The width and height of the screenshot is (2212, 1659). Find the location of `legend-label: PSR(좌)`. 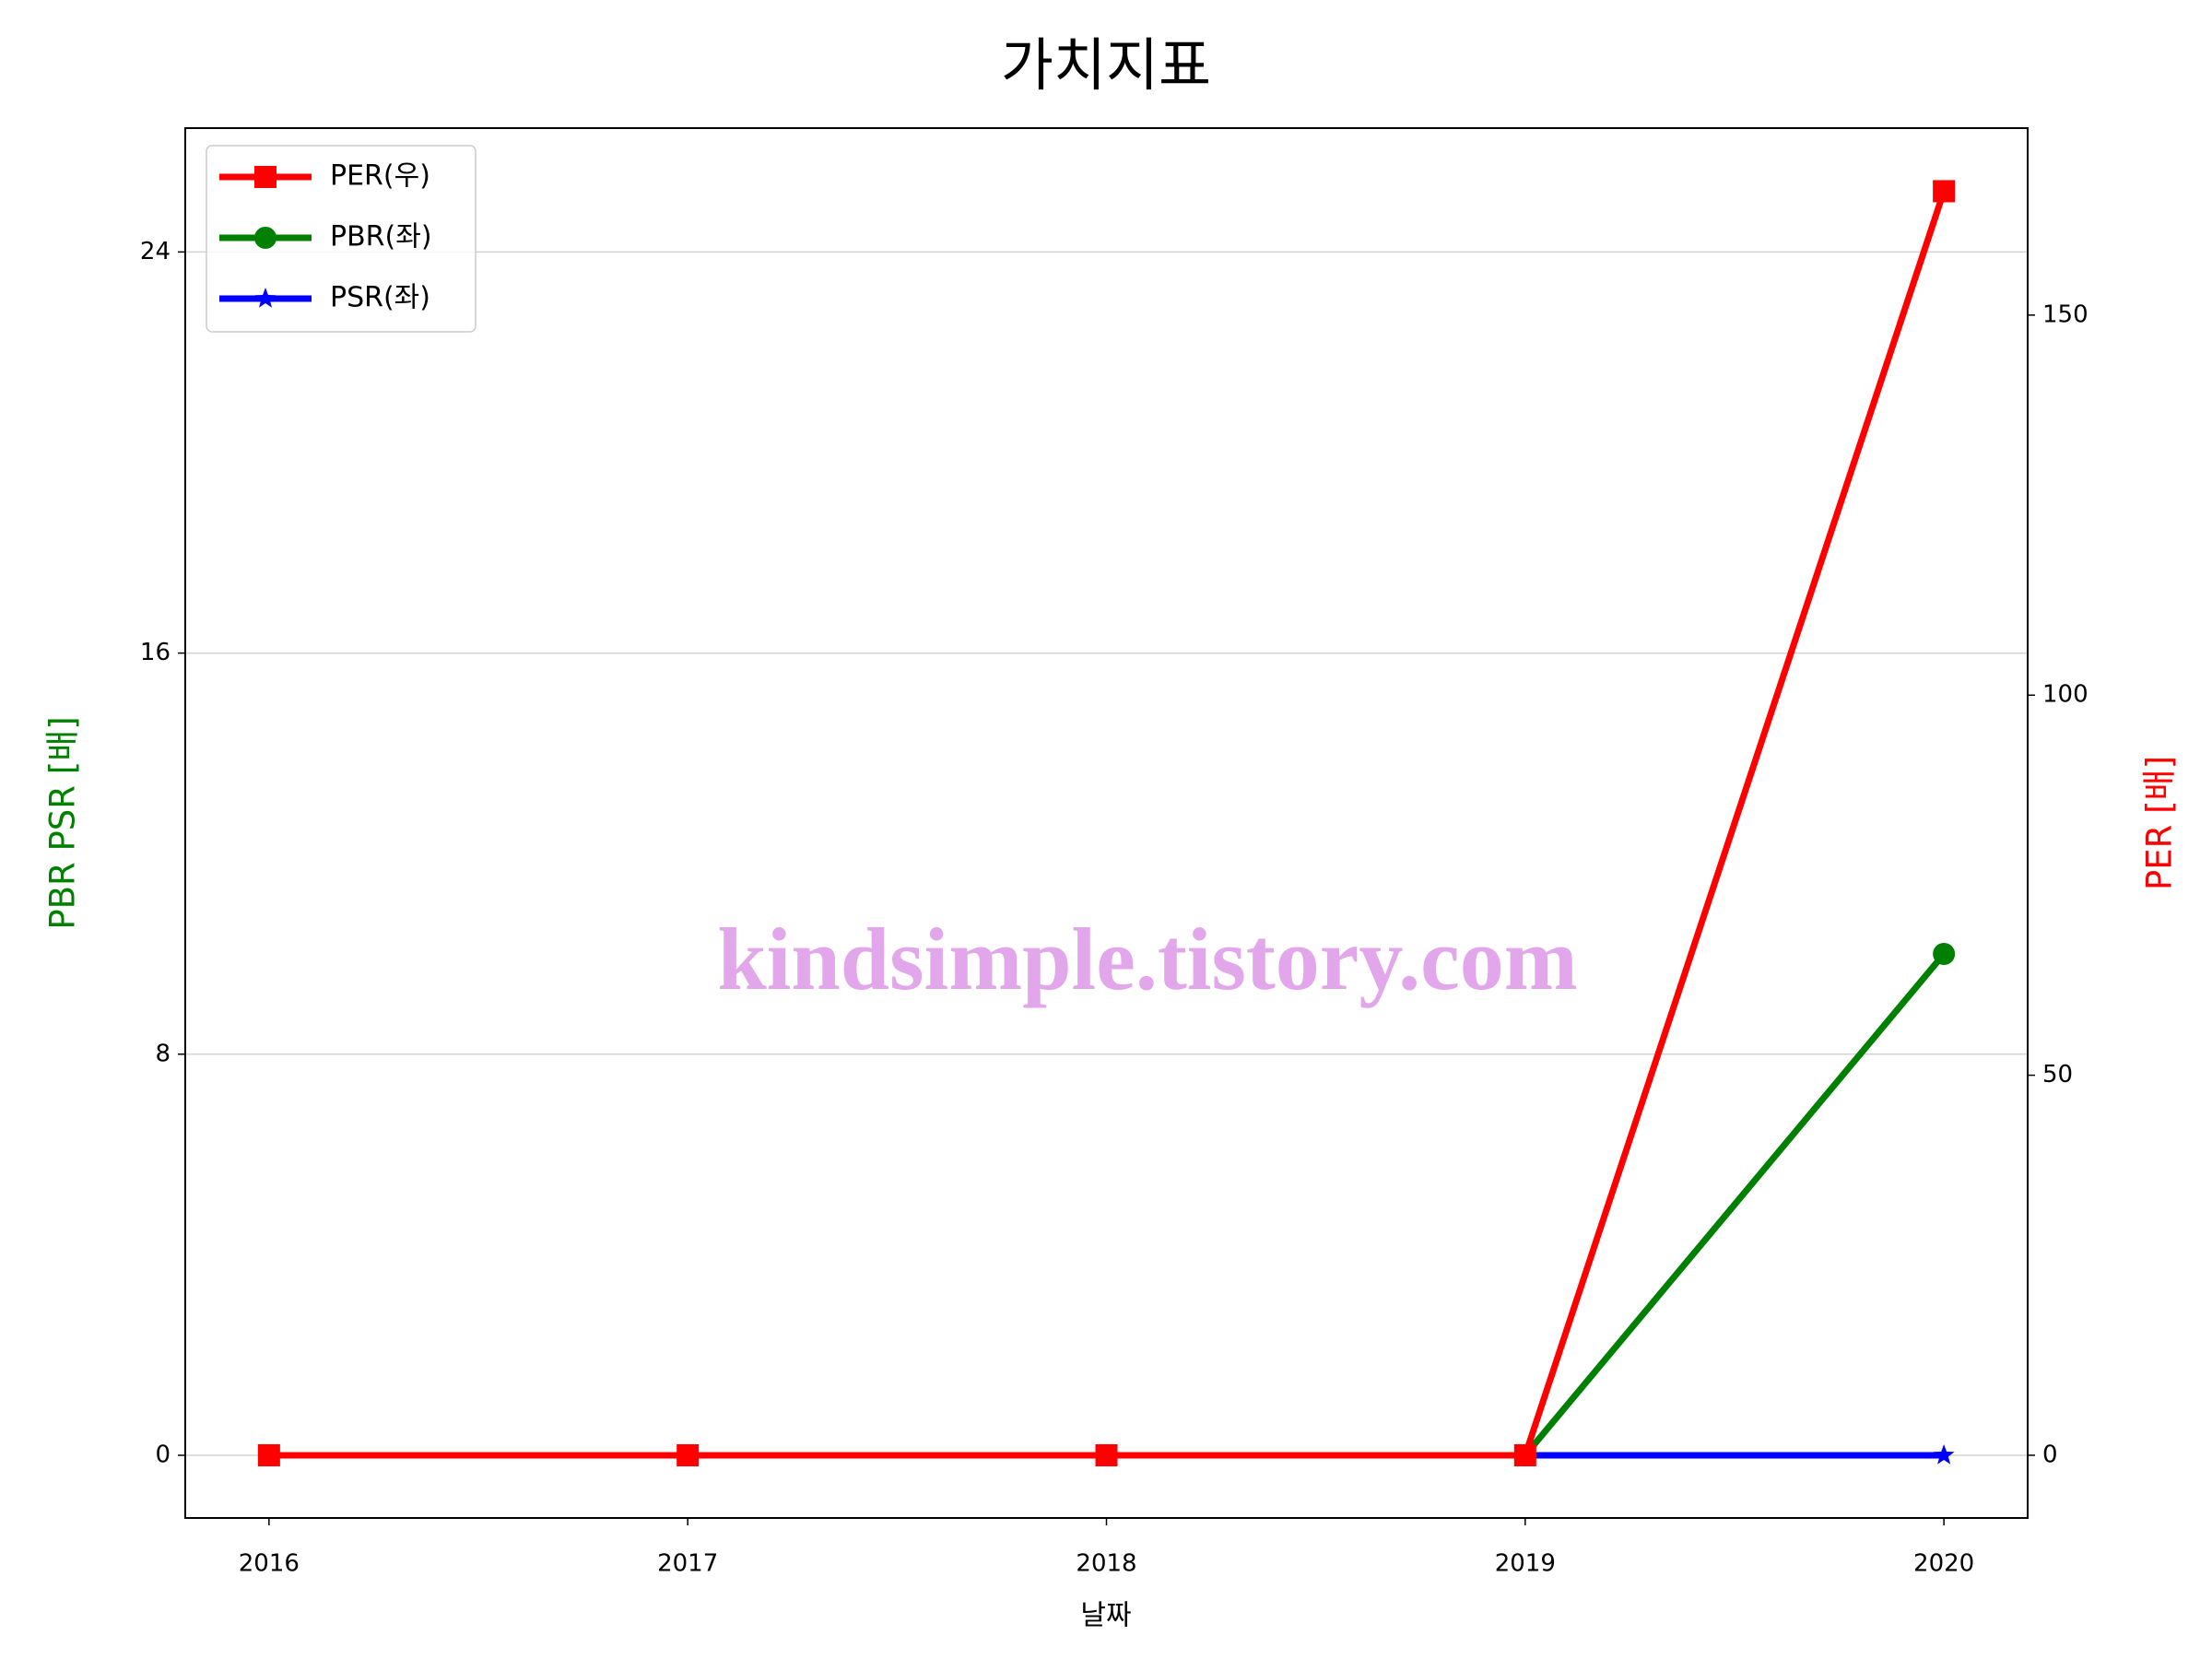

legend-label: PSR(좌) is located at coordinates (380, 298).